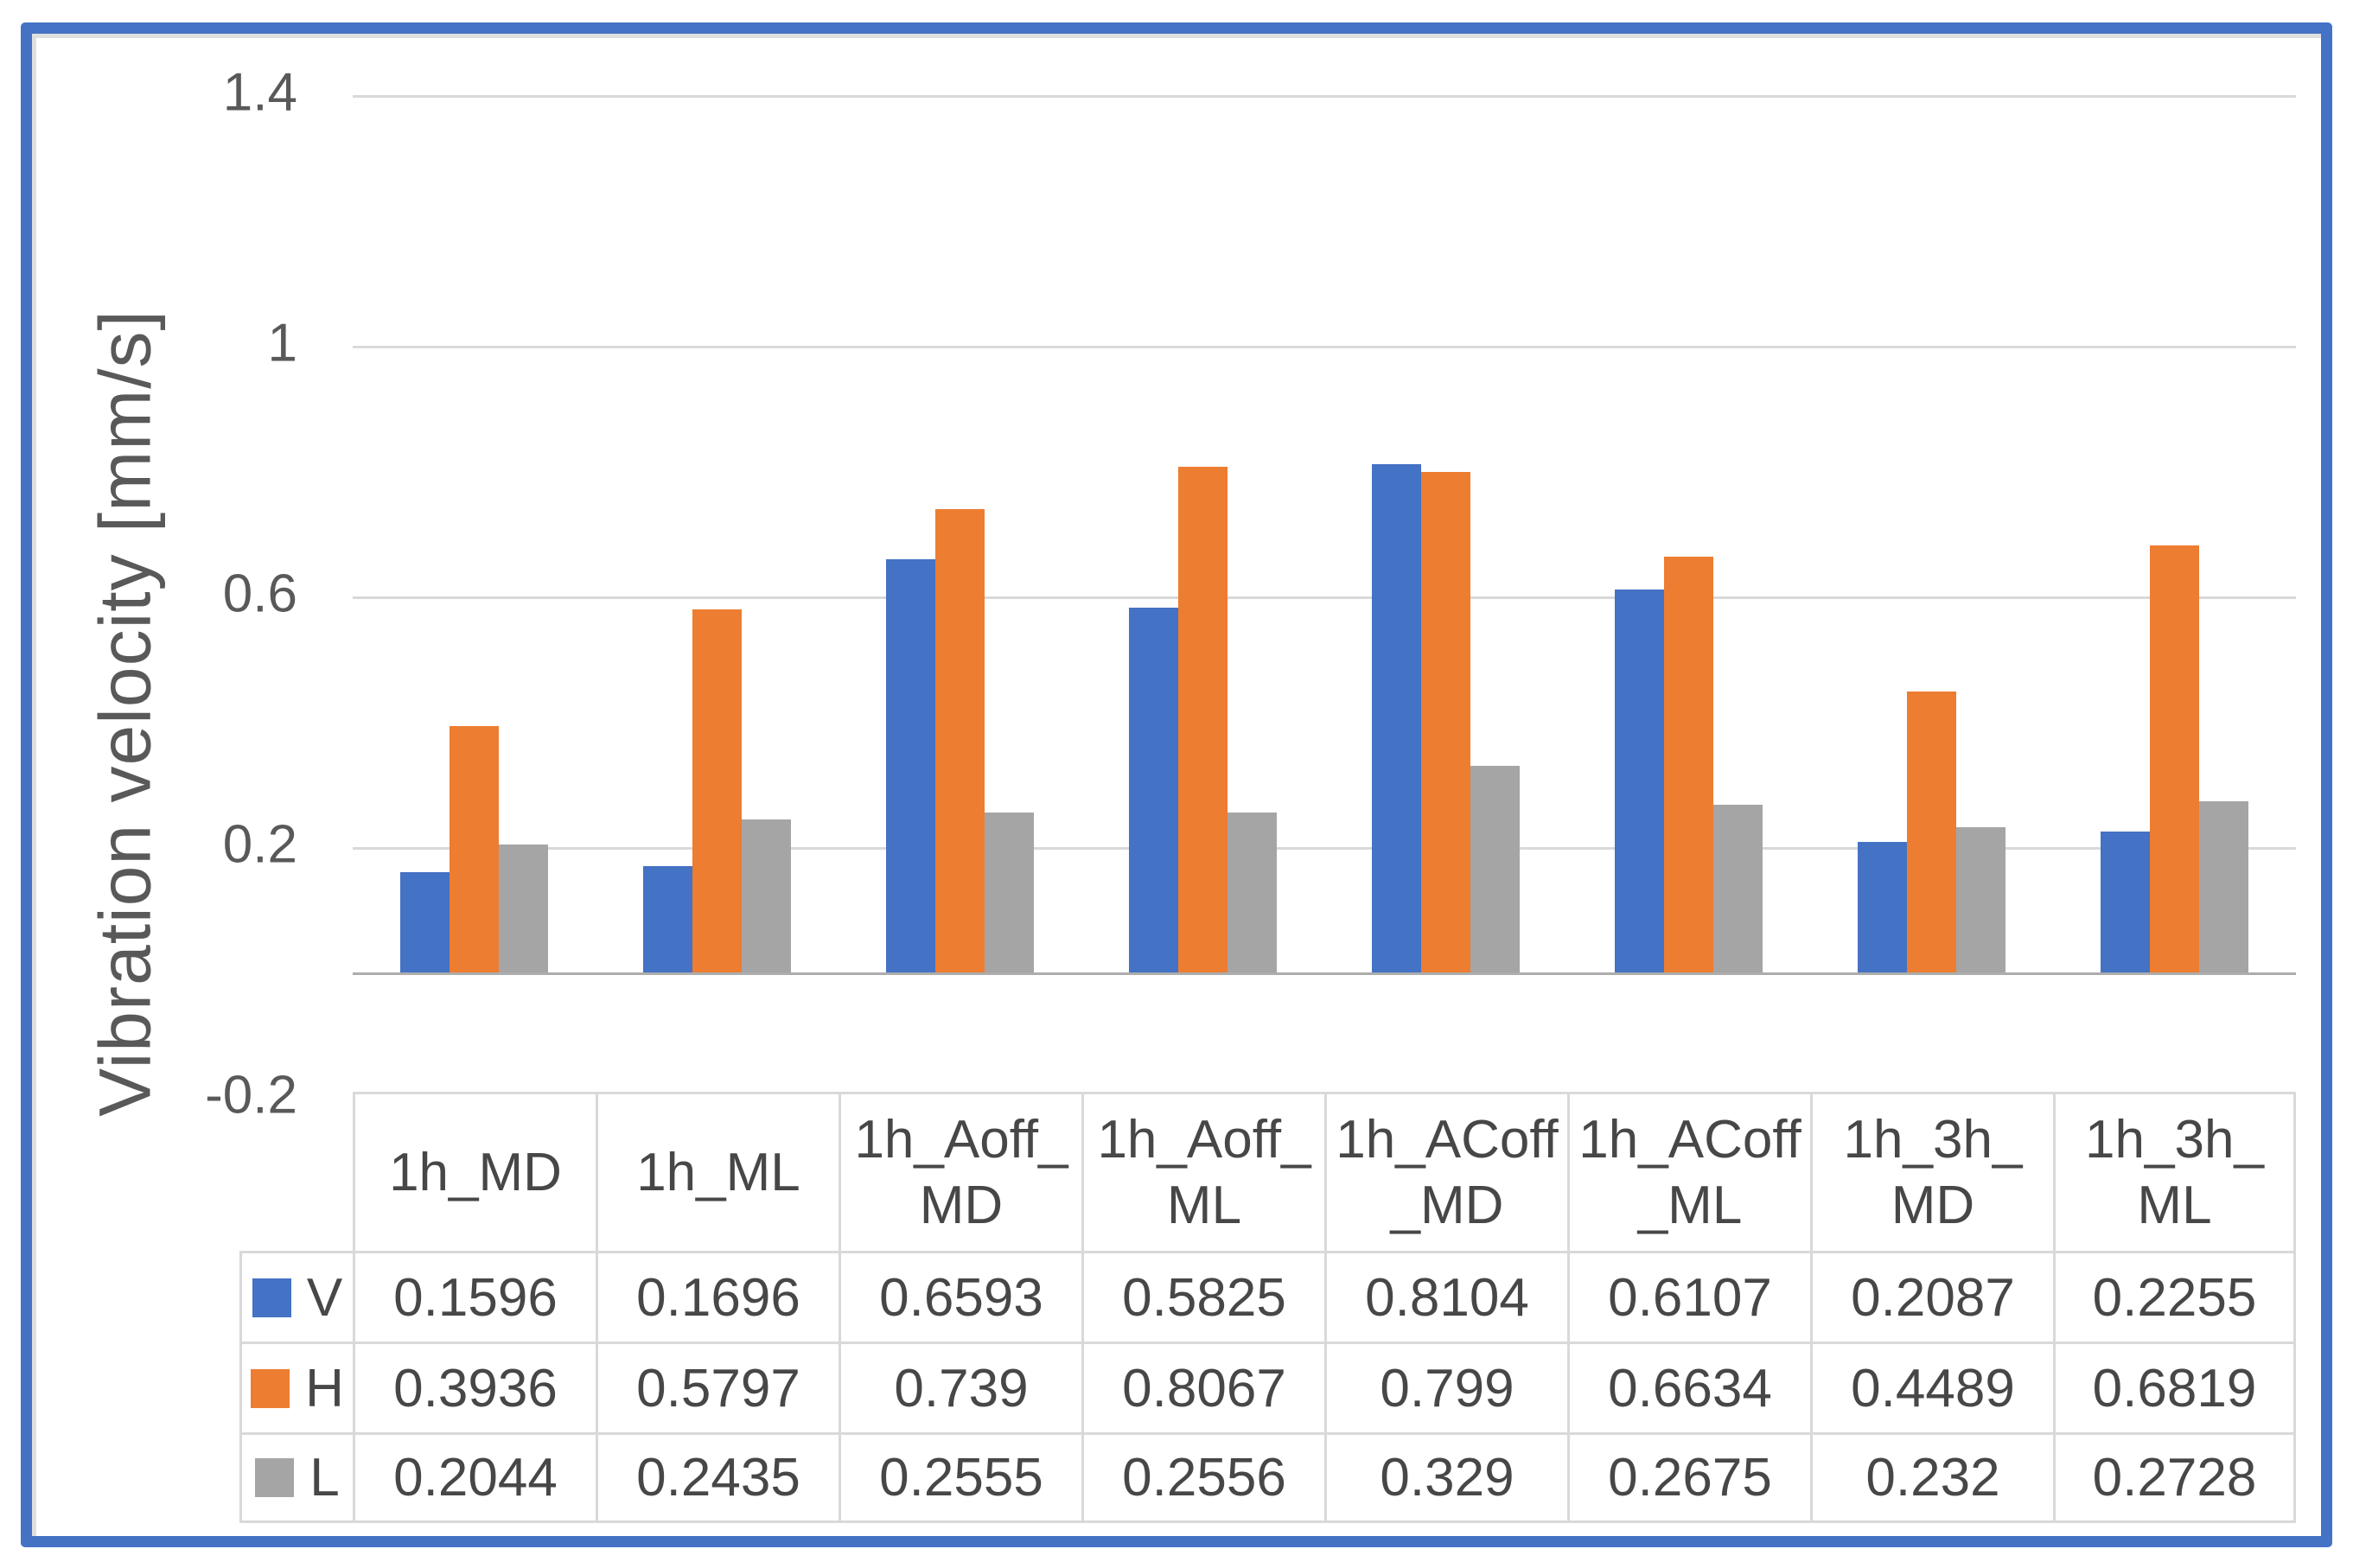 The image size is (2353, 1568). What do you see at coordinates (1445, 1297) in the screenshot?
I see `table-value-V-1h_ACoff_MD: 0.8104` at bounding box center [1445, 1297].